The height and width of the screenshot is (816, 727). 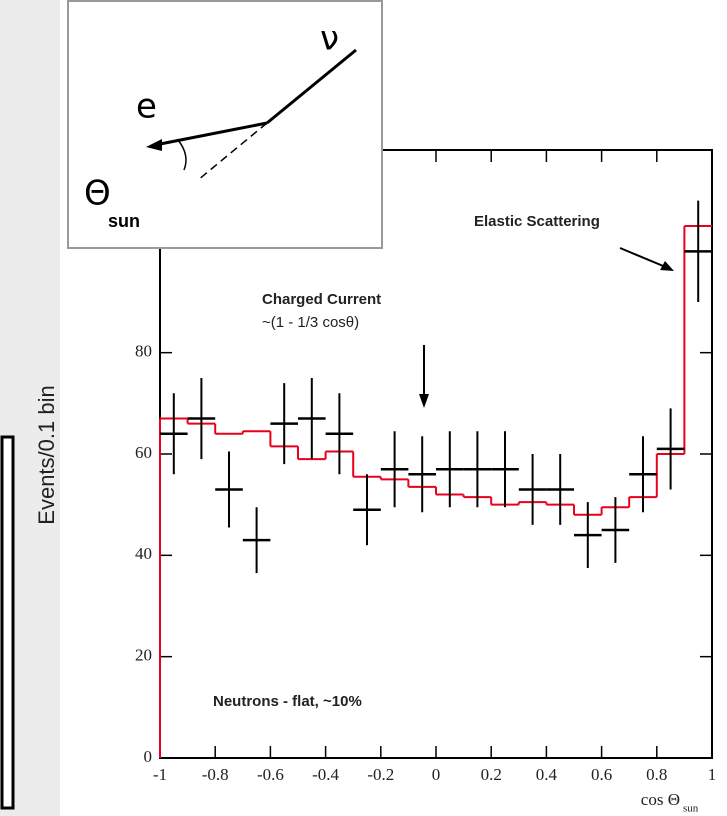 What do you see at coordinates (537, 221) in the screenshot?
I see `annotation: Elastic Scattering` at bounding box center [537, 221].